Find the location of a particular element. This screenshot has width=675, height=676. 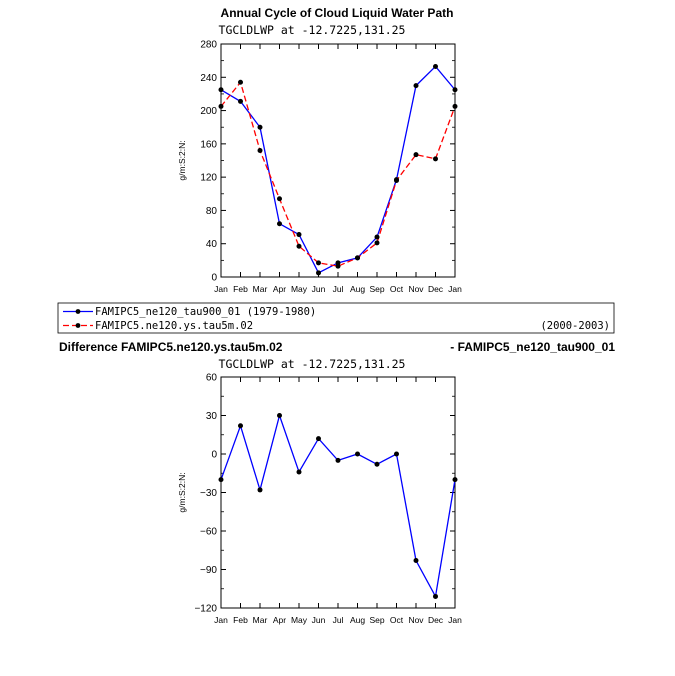

top-xtick-label: May is located at coordinates (299, 289).